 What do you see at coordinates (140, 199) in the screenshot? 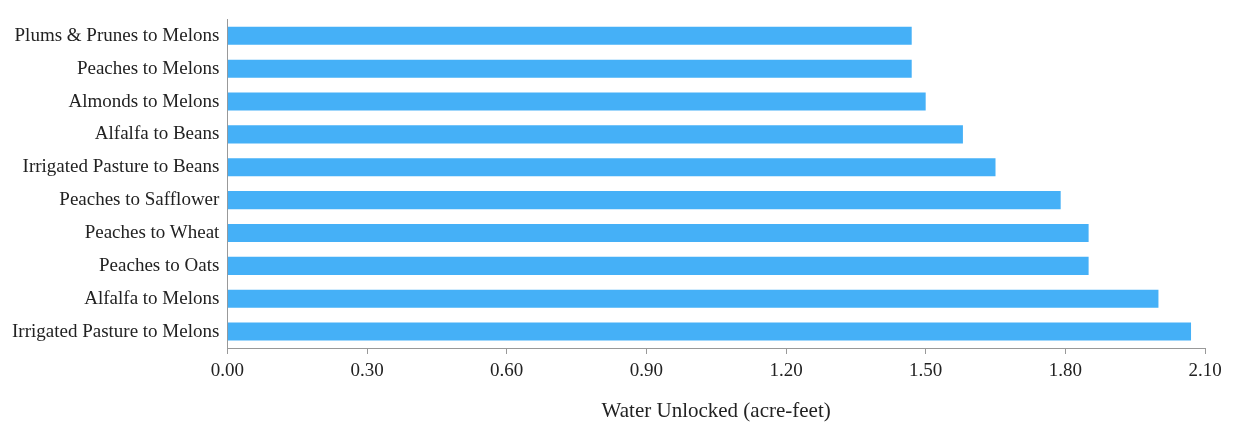
I see `y-tick-label: Peaches to Safflower` at bounding box center [140, 199].